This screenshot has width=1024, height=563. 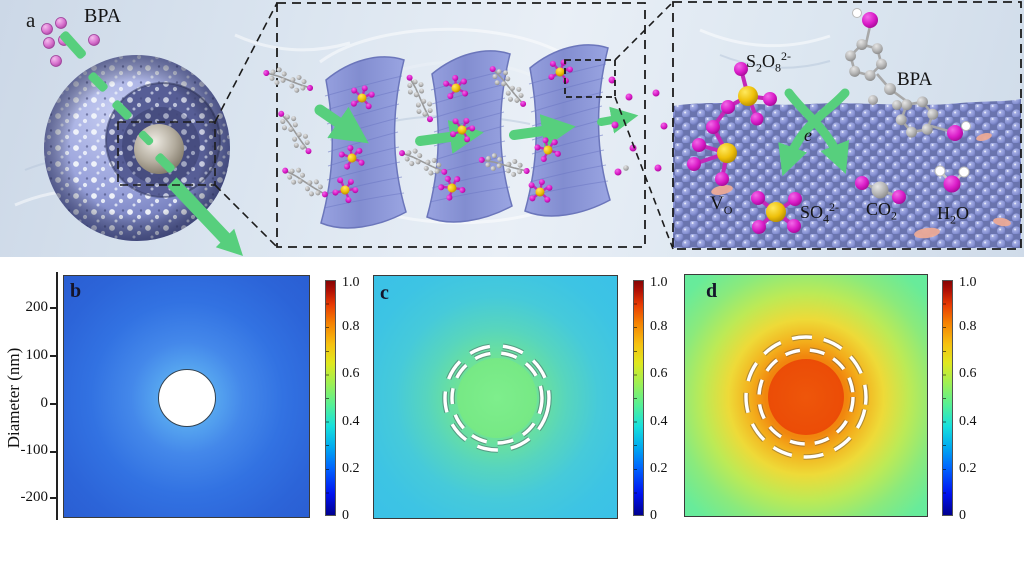 I want to click on h2o-t2: O, so click(x=962, y=213).